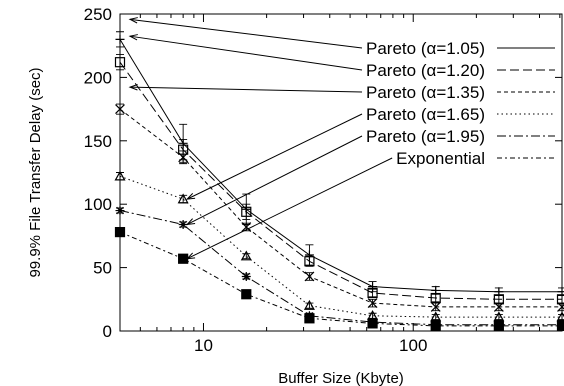 Image resolution: width=564 pixels, height=386 pixels. I want to click on y-tick-label: 150, so click(98, 141).